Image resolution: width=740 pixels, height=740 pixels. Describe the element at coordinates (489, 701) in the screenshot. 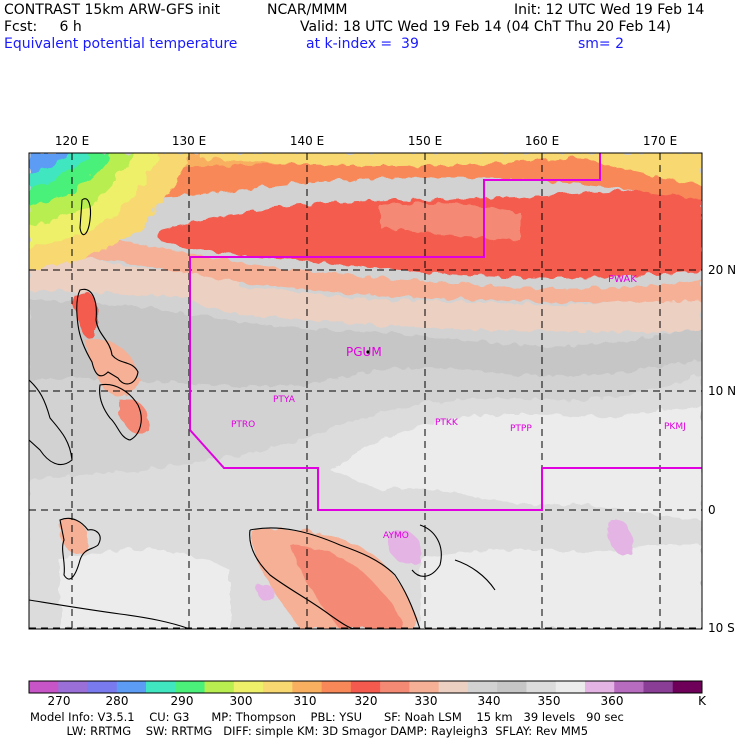

I see `colorbar-label-340: 340` at that location.